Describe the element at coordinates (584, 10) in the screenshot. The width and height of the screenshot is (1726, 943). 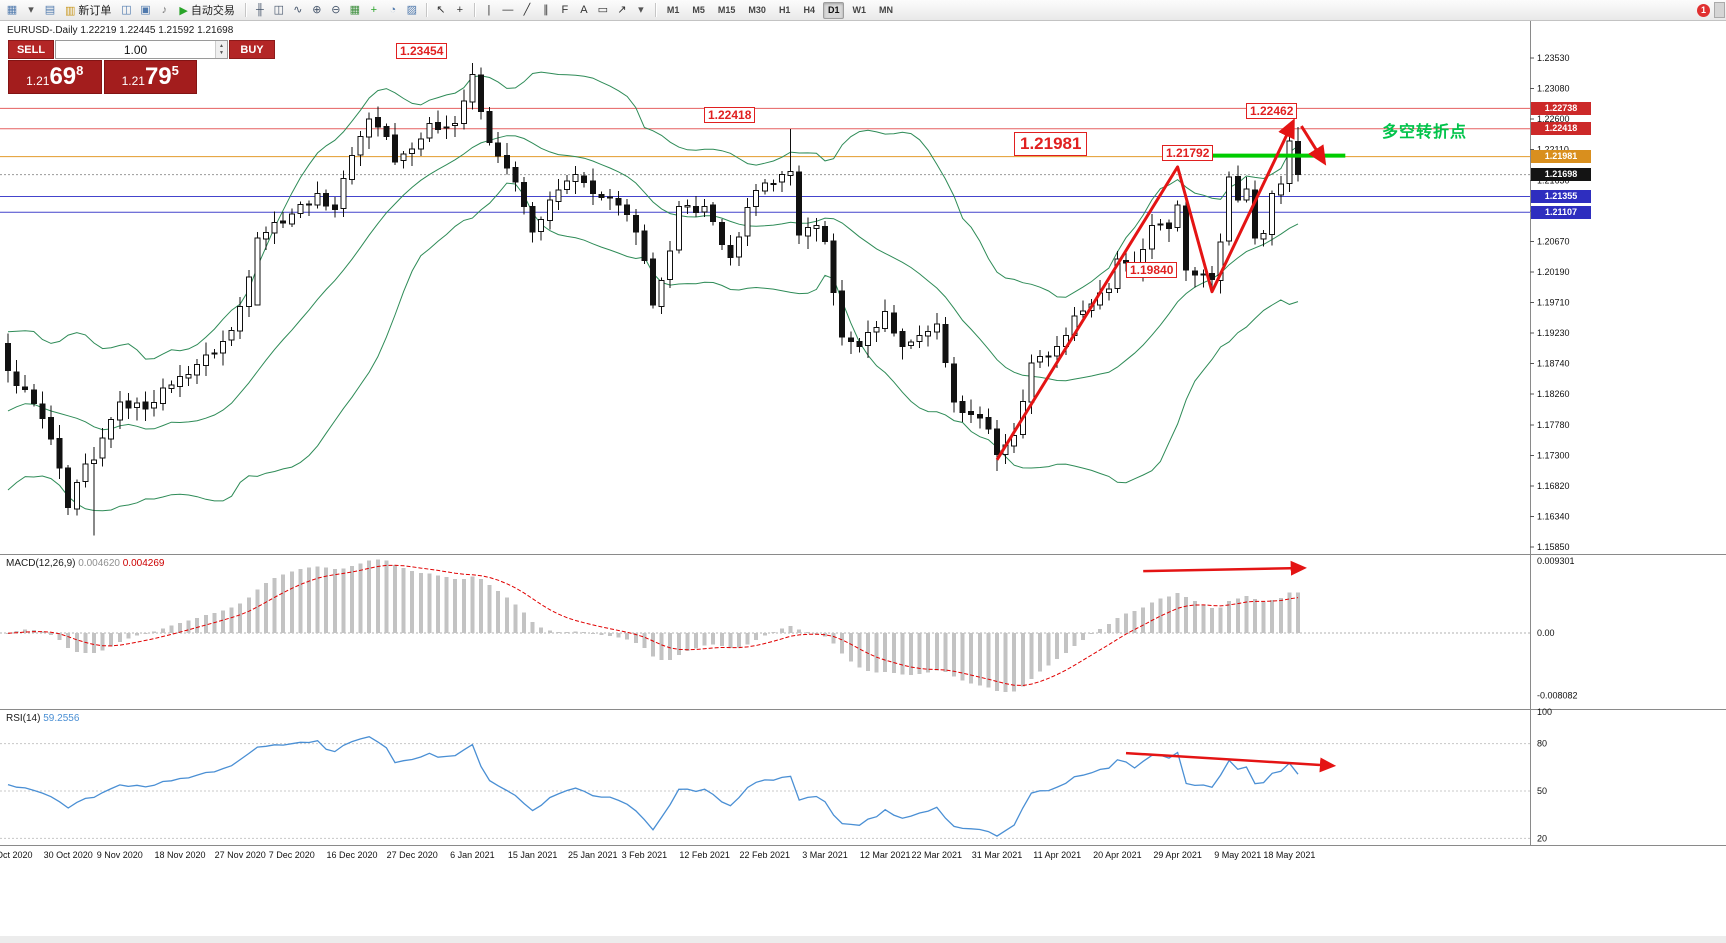
I see `text-icon: A` at that location.